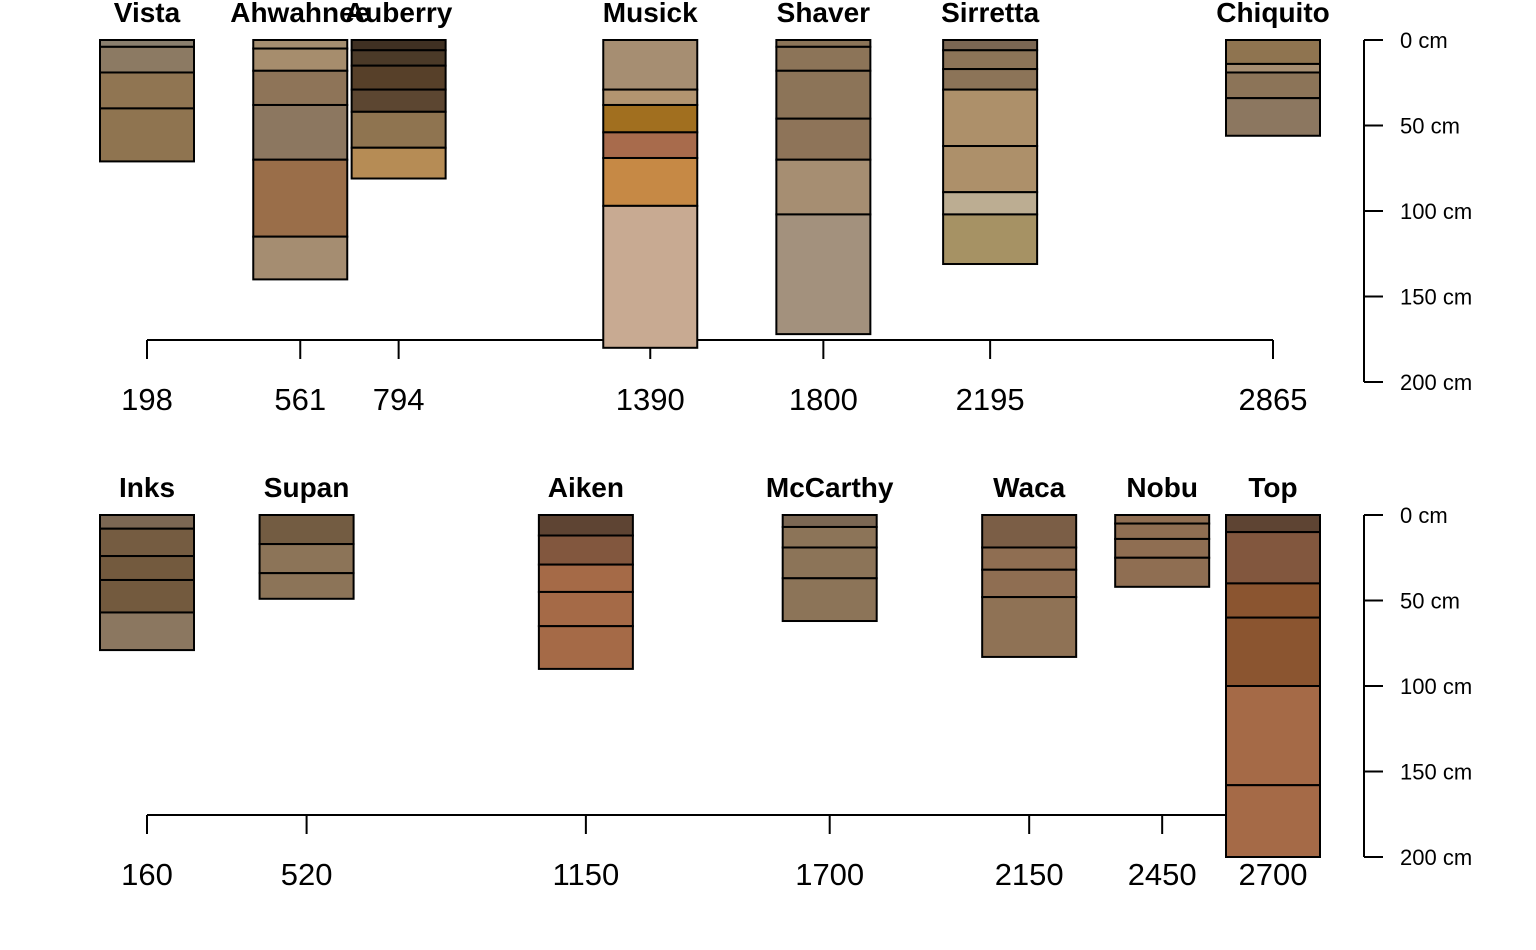 Image resolution: width=1536 pixels, height=950 pixels. I want to click on x-tick-label: 1390, so click(650, 399).